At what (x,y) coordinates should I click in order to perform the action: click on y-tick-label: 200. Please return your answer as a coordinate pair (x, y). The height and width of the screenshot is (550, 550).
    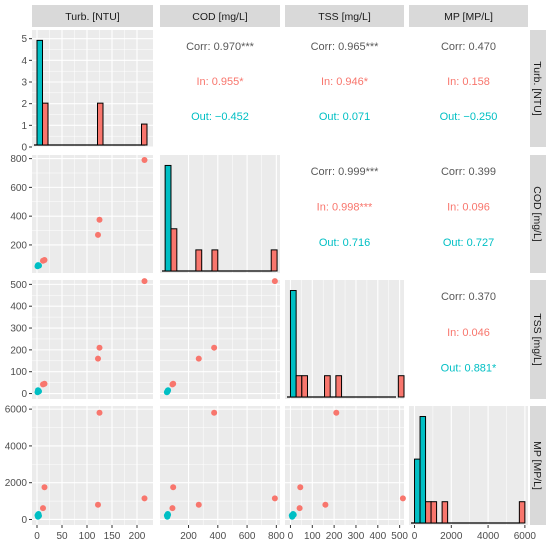
    Looking at the image, I should click on (18, 245).